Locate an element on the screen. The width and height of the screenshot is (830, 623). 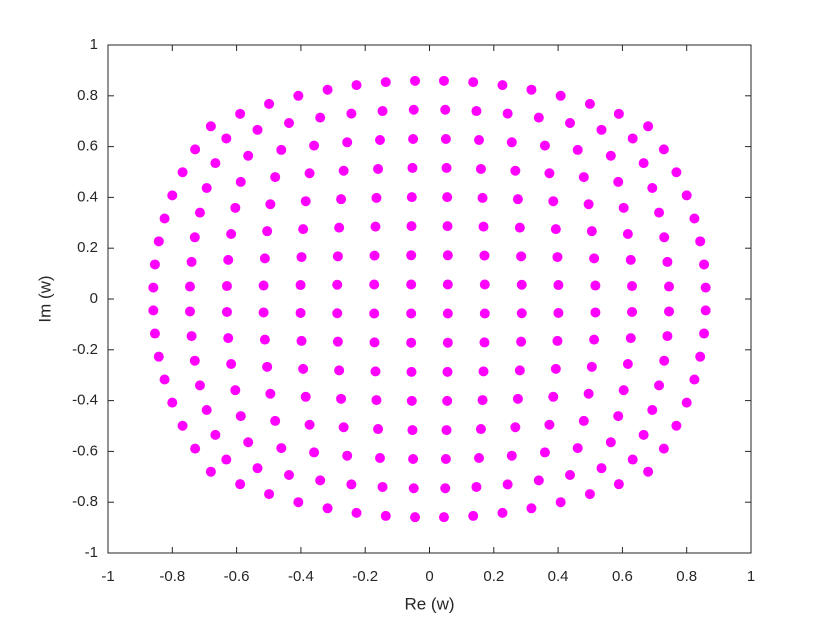
x-tick-label: 0.6 is located at coordinates (622, 576).